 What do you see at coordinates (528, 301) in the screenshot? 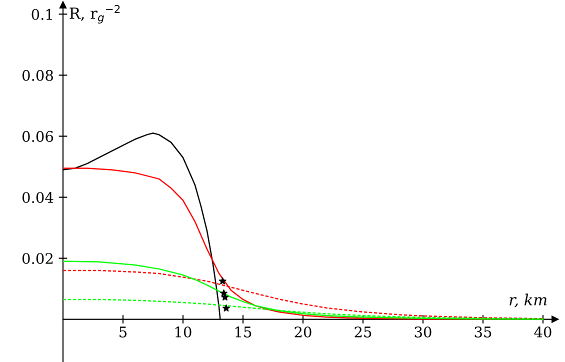
I see `x-axis-title: r, km` at bounding box center [528, 301].